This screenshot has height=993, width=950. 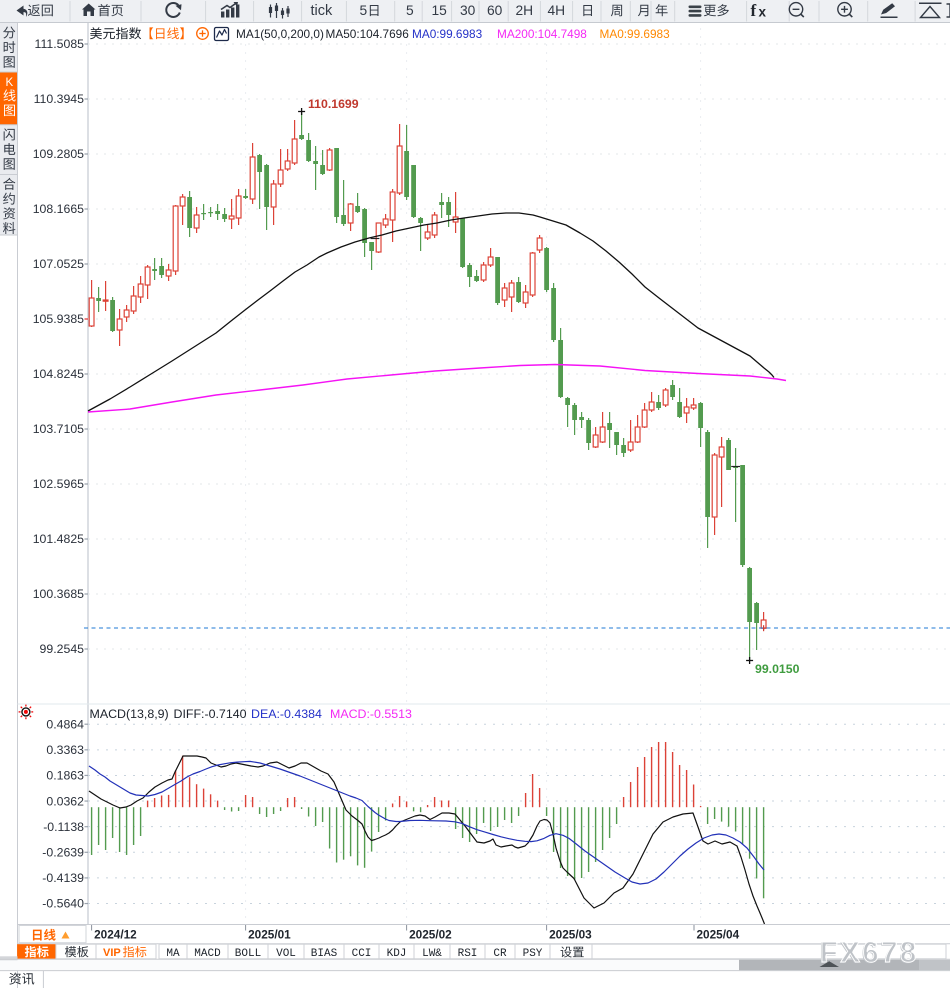 What do you see at coordinates (210, 714) in the screenshot?
I see `svg-text: DIFF:-0.7140` at bounding box center [210, 714].